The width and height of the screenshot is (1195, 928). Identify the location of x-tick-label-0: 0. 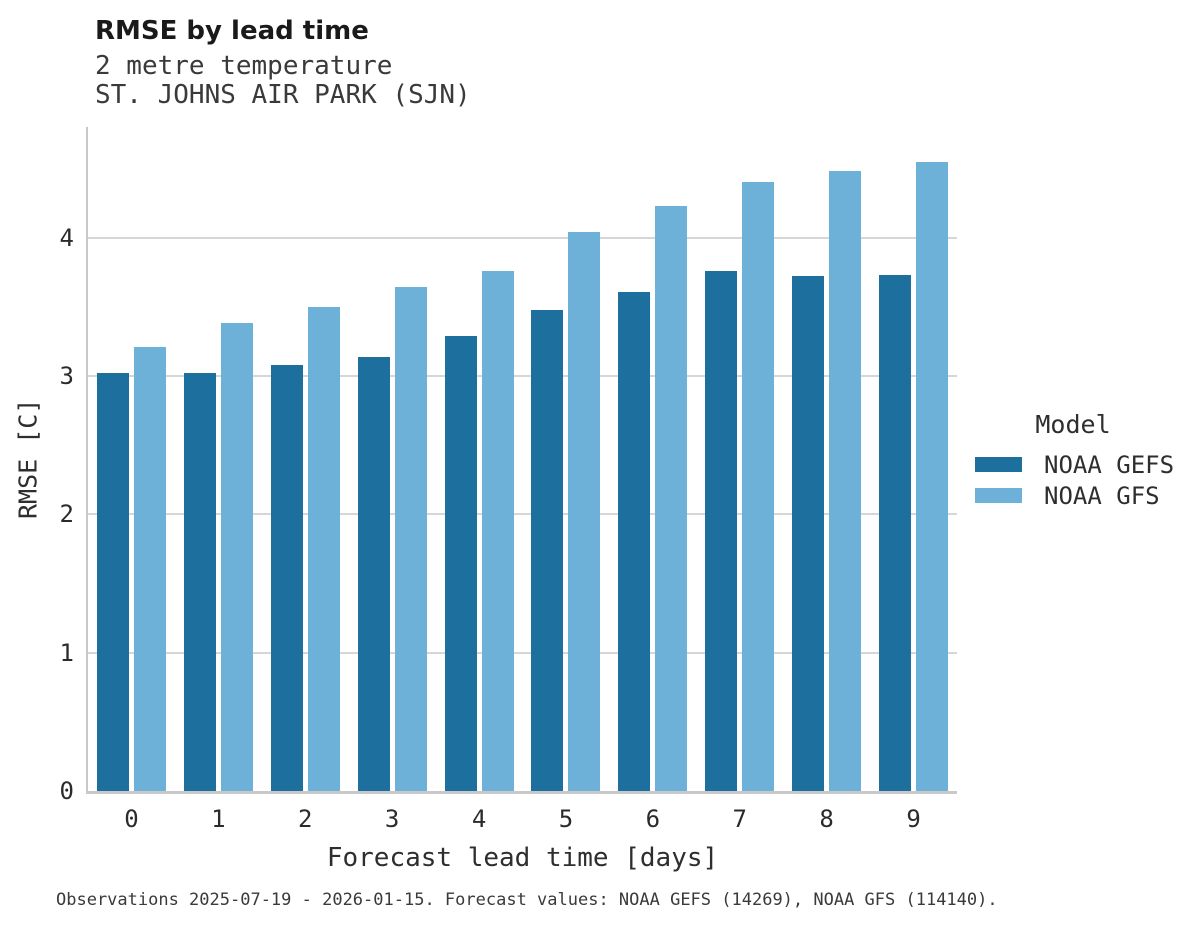
(131, 819).